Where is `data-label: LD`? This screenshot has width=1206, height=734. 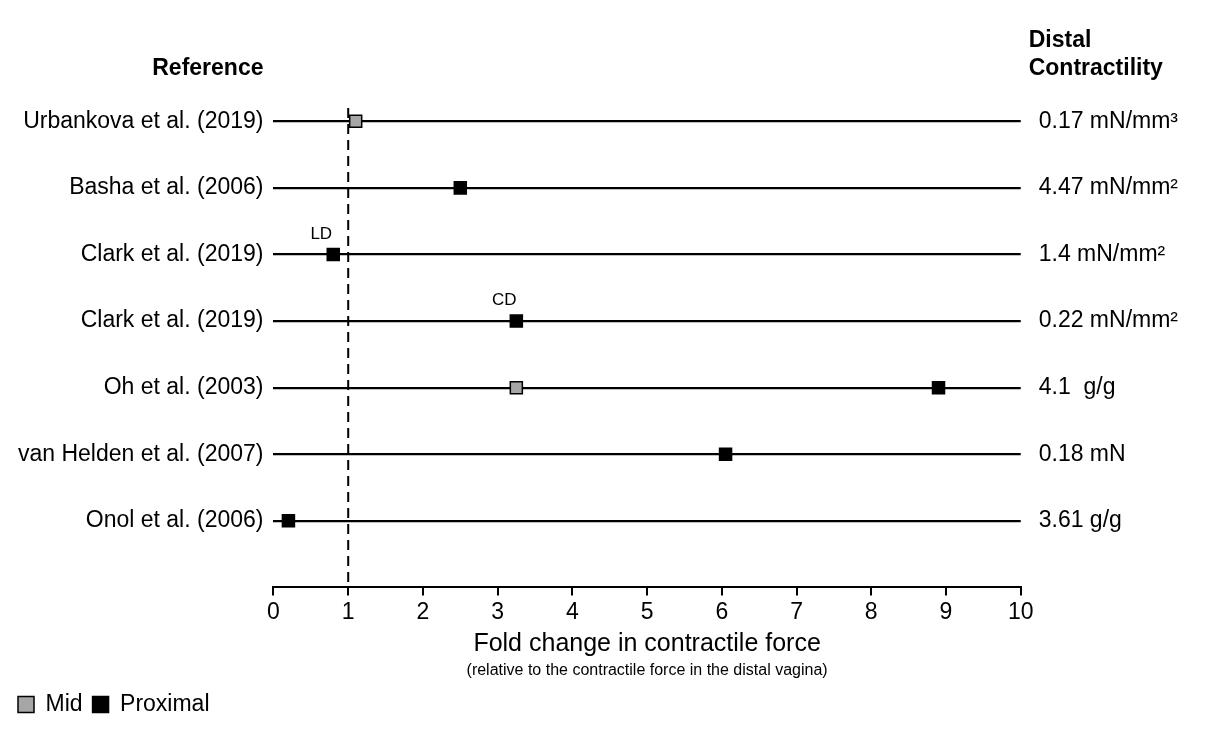
data-label: LD is located at coordinates (321, 233).